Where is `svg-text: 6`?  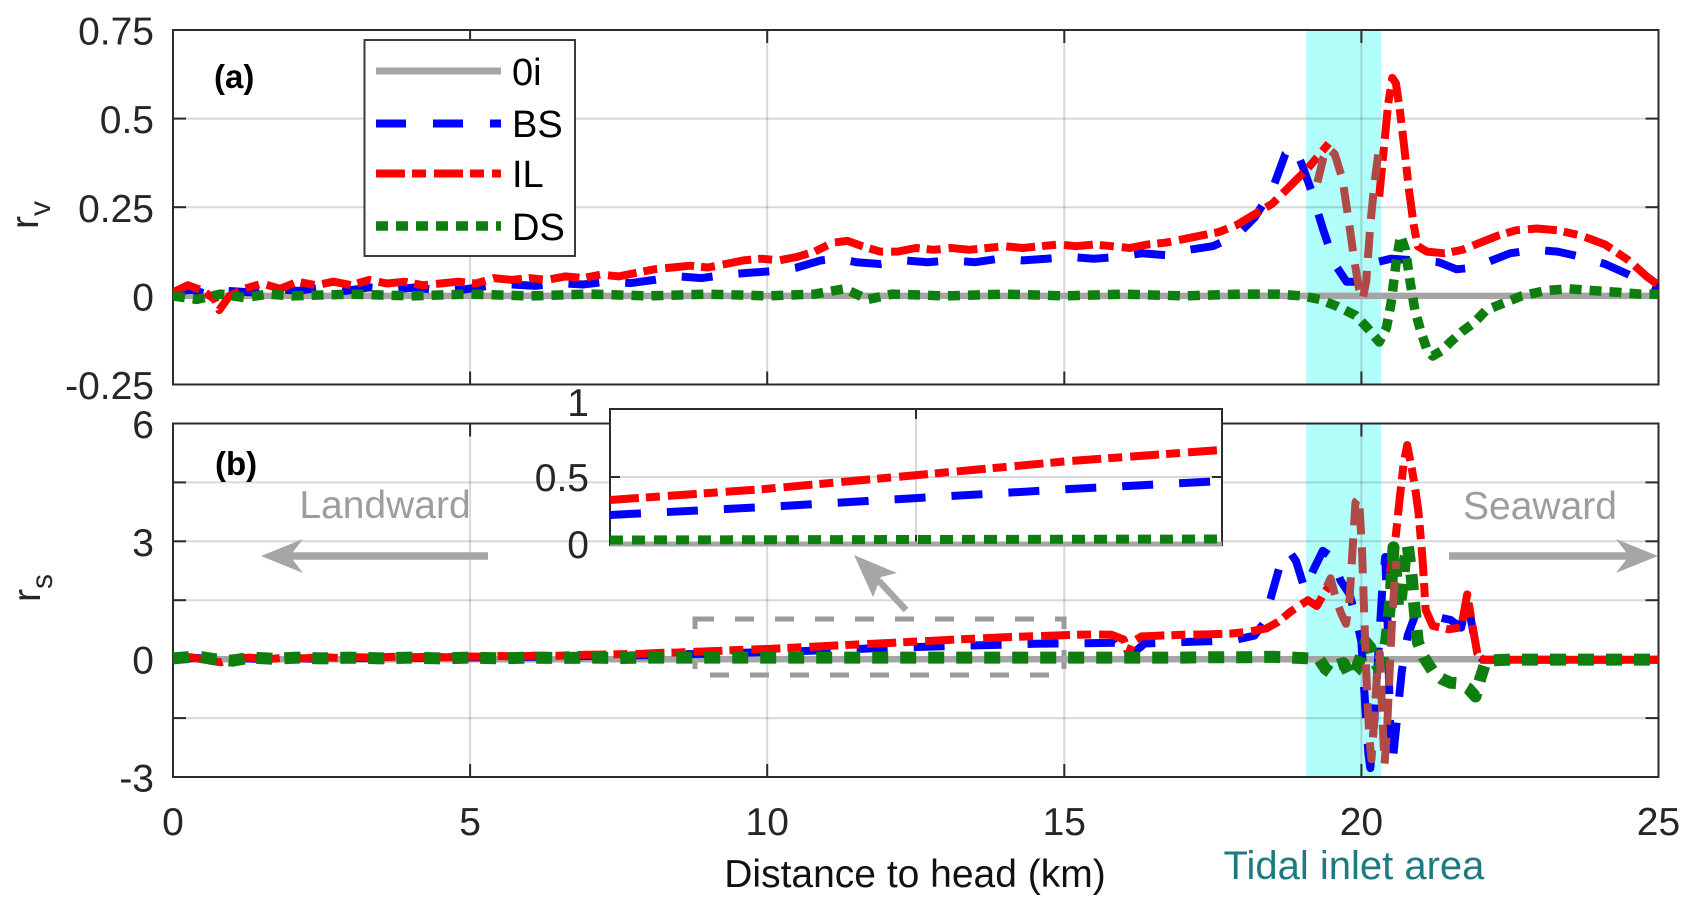 svg-text: 6 is located at coordinates (143, 425).